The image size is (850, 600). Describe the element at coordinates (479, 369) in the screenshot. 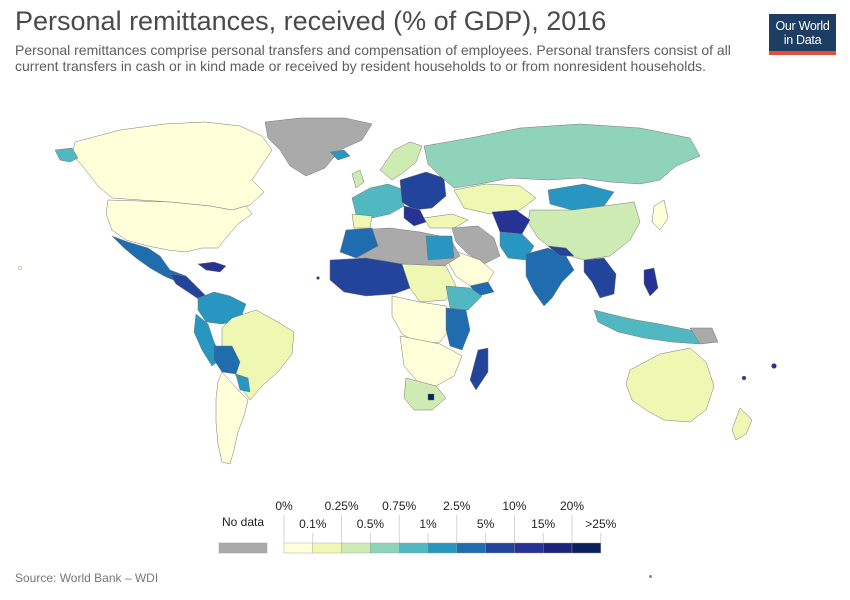

I see `region-madagascar` at that location.